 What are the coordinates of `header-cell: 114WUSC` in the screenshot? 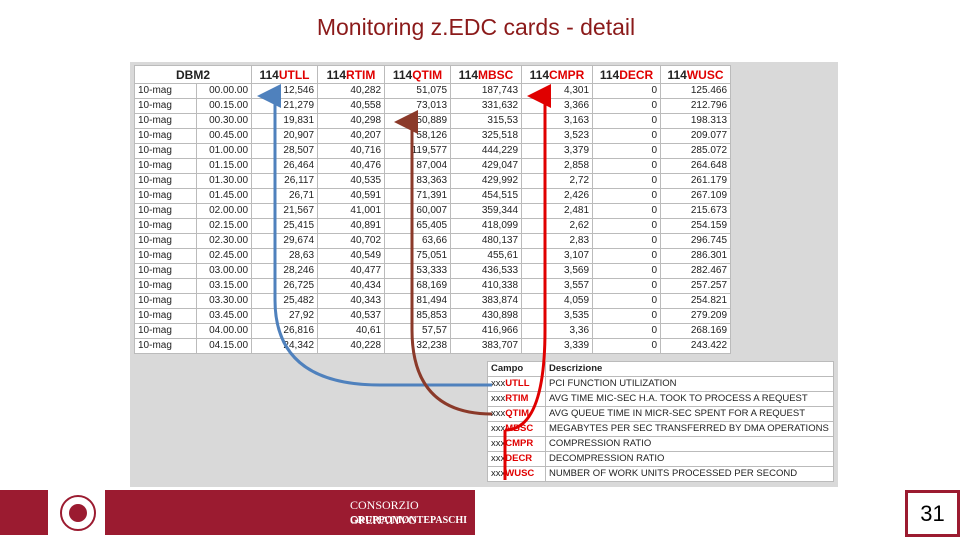 It's located at (696, 74).